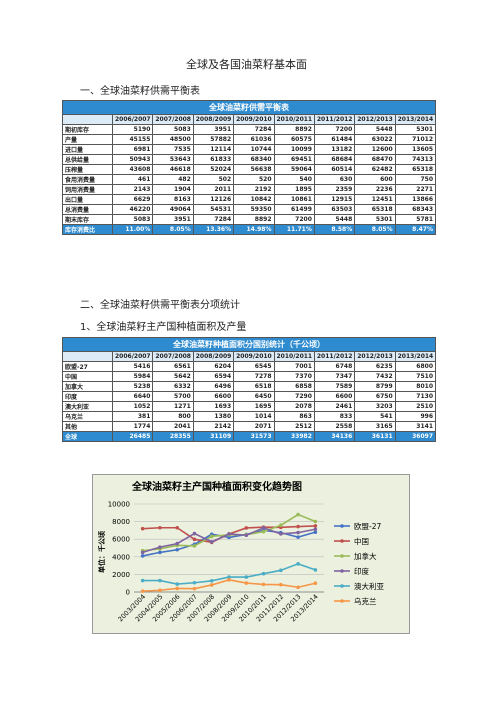  Describe the element at coordinates (254, 376) in the screenshot. I see `cell: 7278` at that location.